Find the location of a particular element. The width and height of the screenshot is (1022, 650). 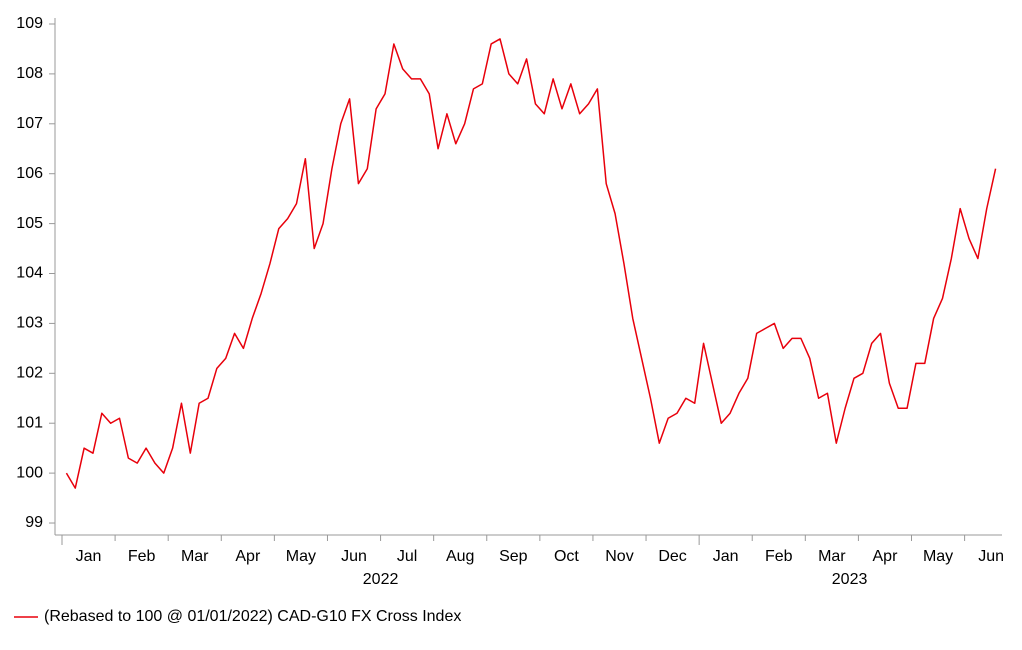

x-tick-label: Sep is located at coordinates (513, 556).